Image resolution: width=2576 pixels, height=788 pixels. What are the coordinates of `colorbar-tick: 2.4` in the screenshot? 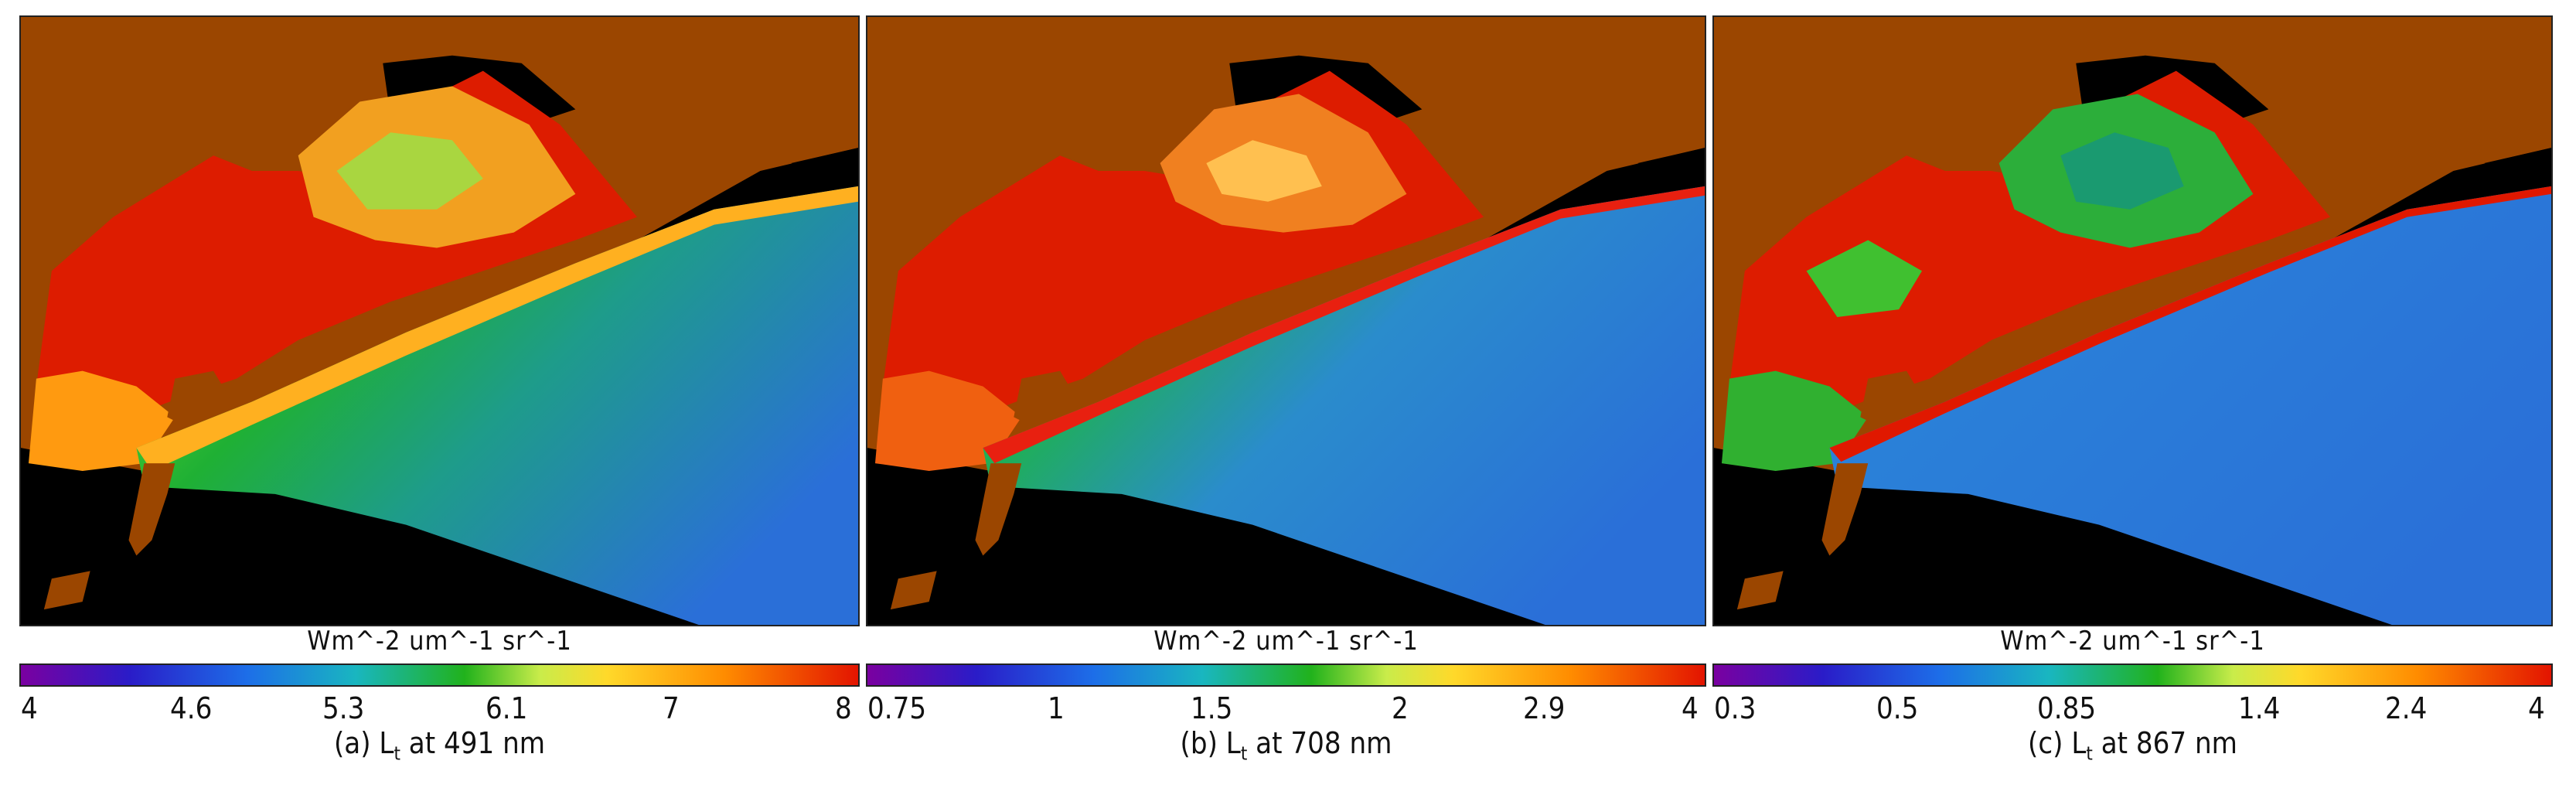 It's located at (2406, 708).